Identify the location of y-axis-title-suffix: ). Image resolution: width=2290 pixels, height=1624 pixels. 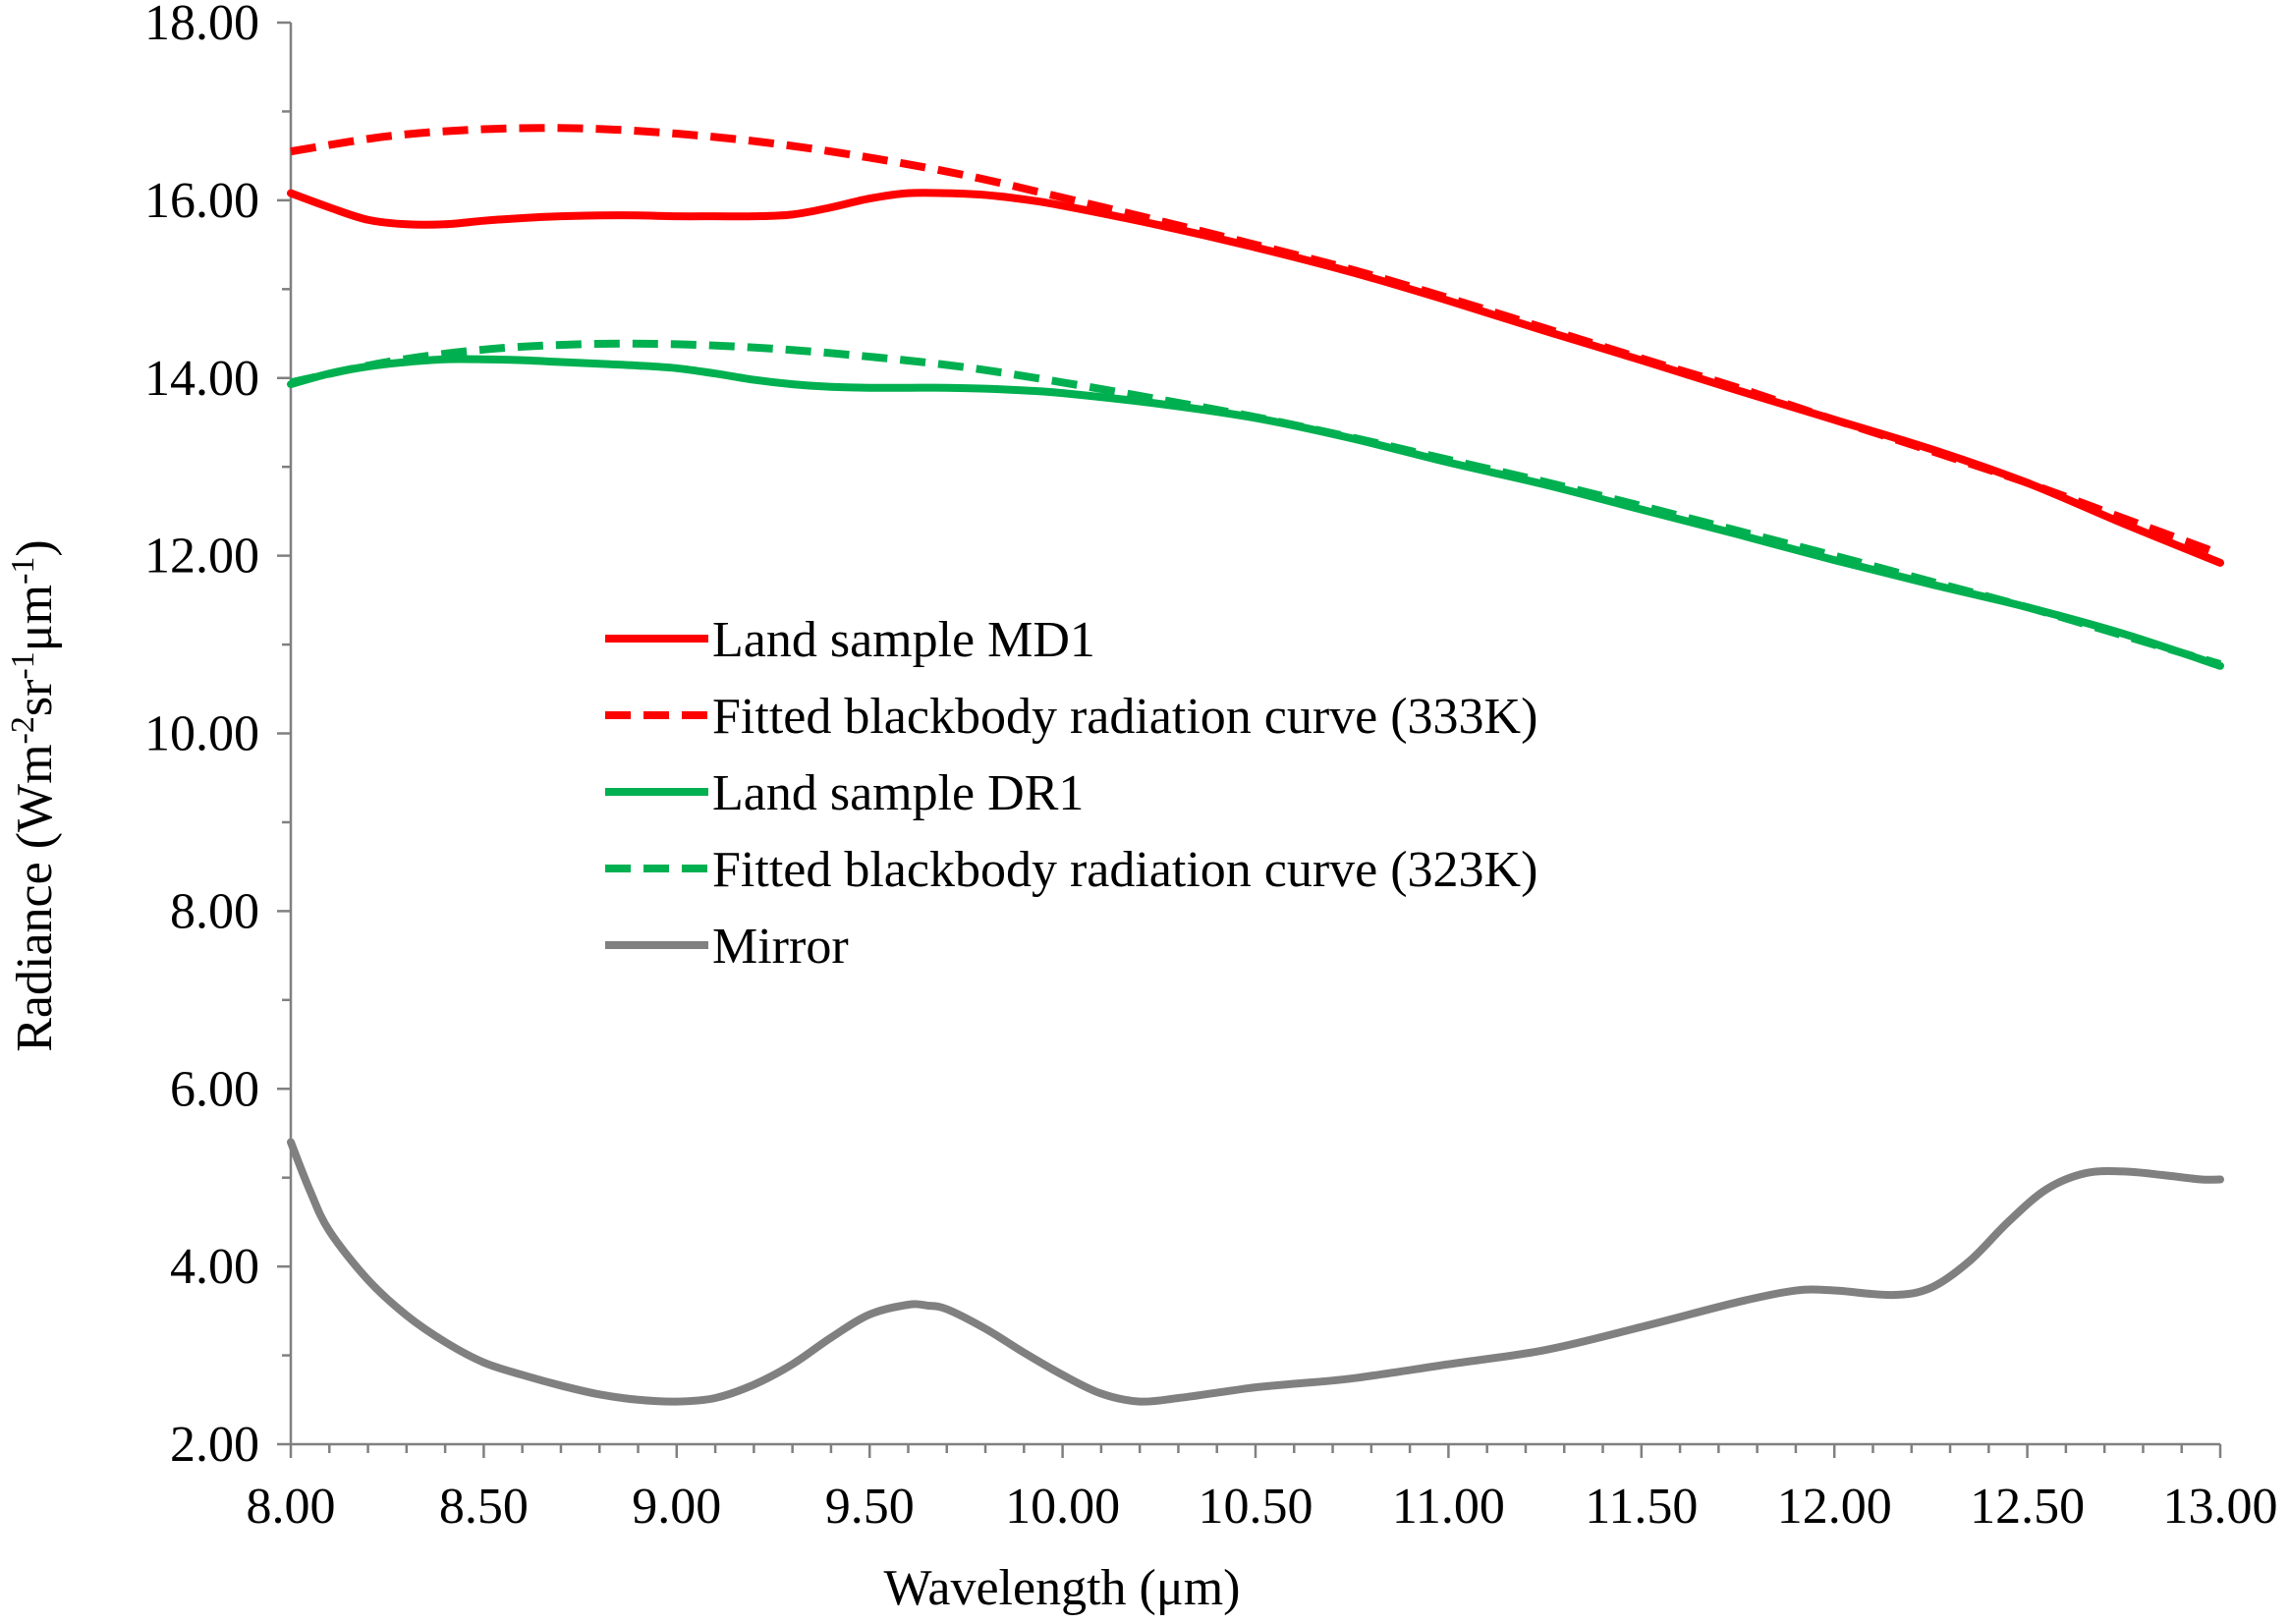
(35, 547).